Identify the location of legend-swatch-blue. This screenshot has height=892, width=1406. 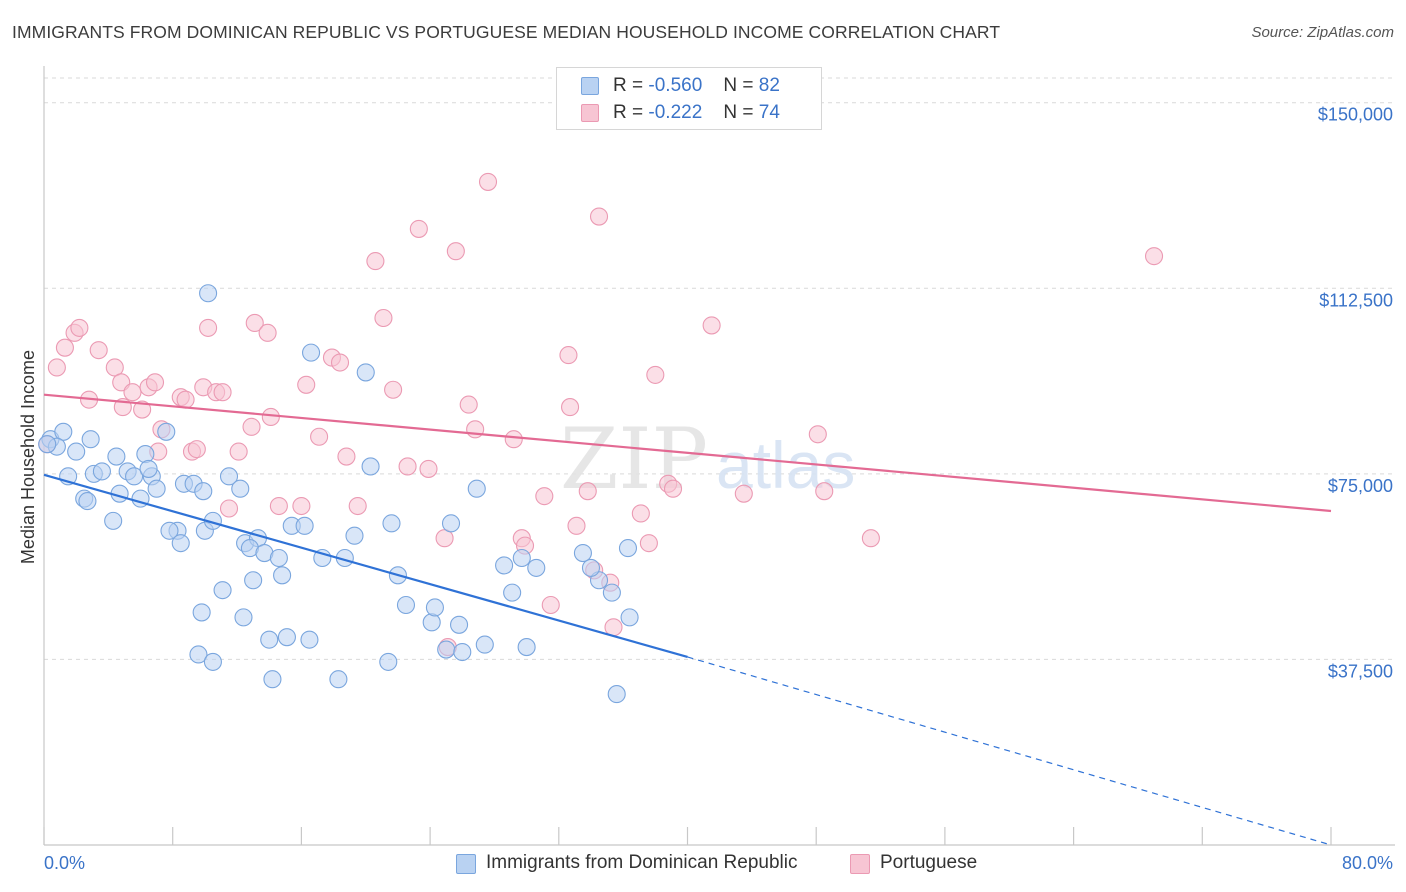
(590, 86).